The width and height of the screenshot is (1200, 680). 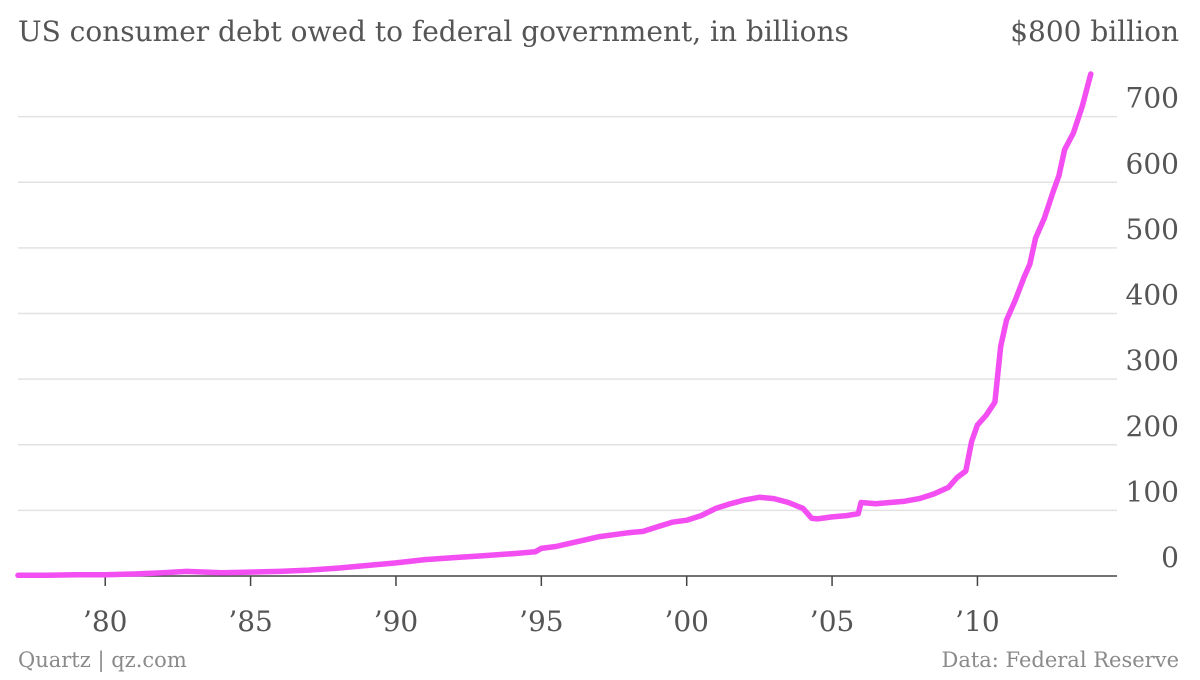 I want to click on y-tick-label: 200, so click(x=1152, y=426).